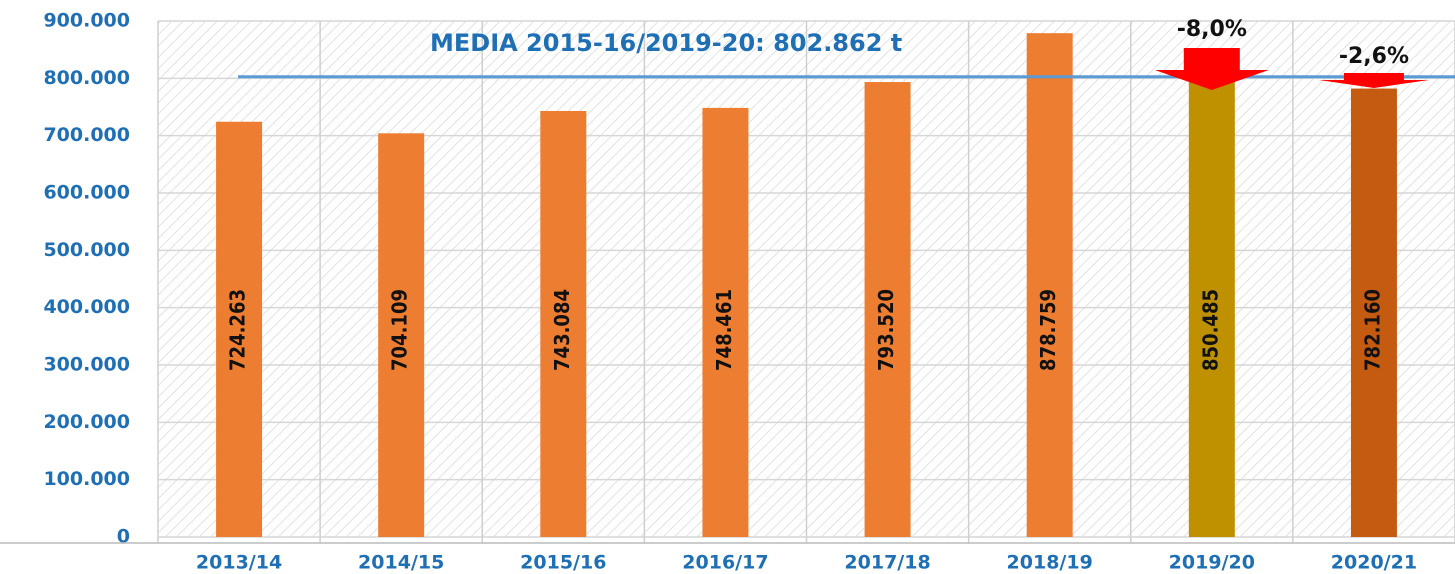 This screenshot has width=1455, height=574. What do you see at coordinates (1374, 56) in the screenshot?
I see `annotation: -2,6%` at bounding box center [1374, 56].